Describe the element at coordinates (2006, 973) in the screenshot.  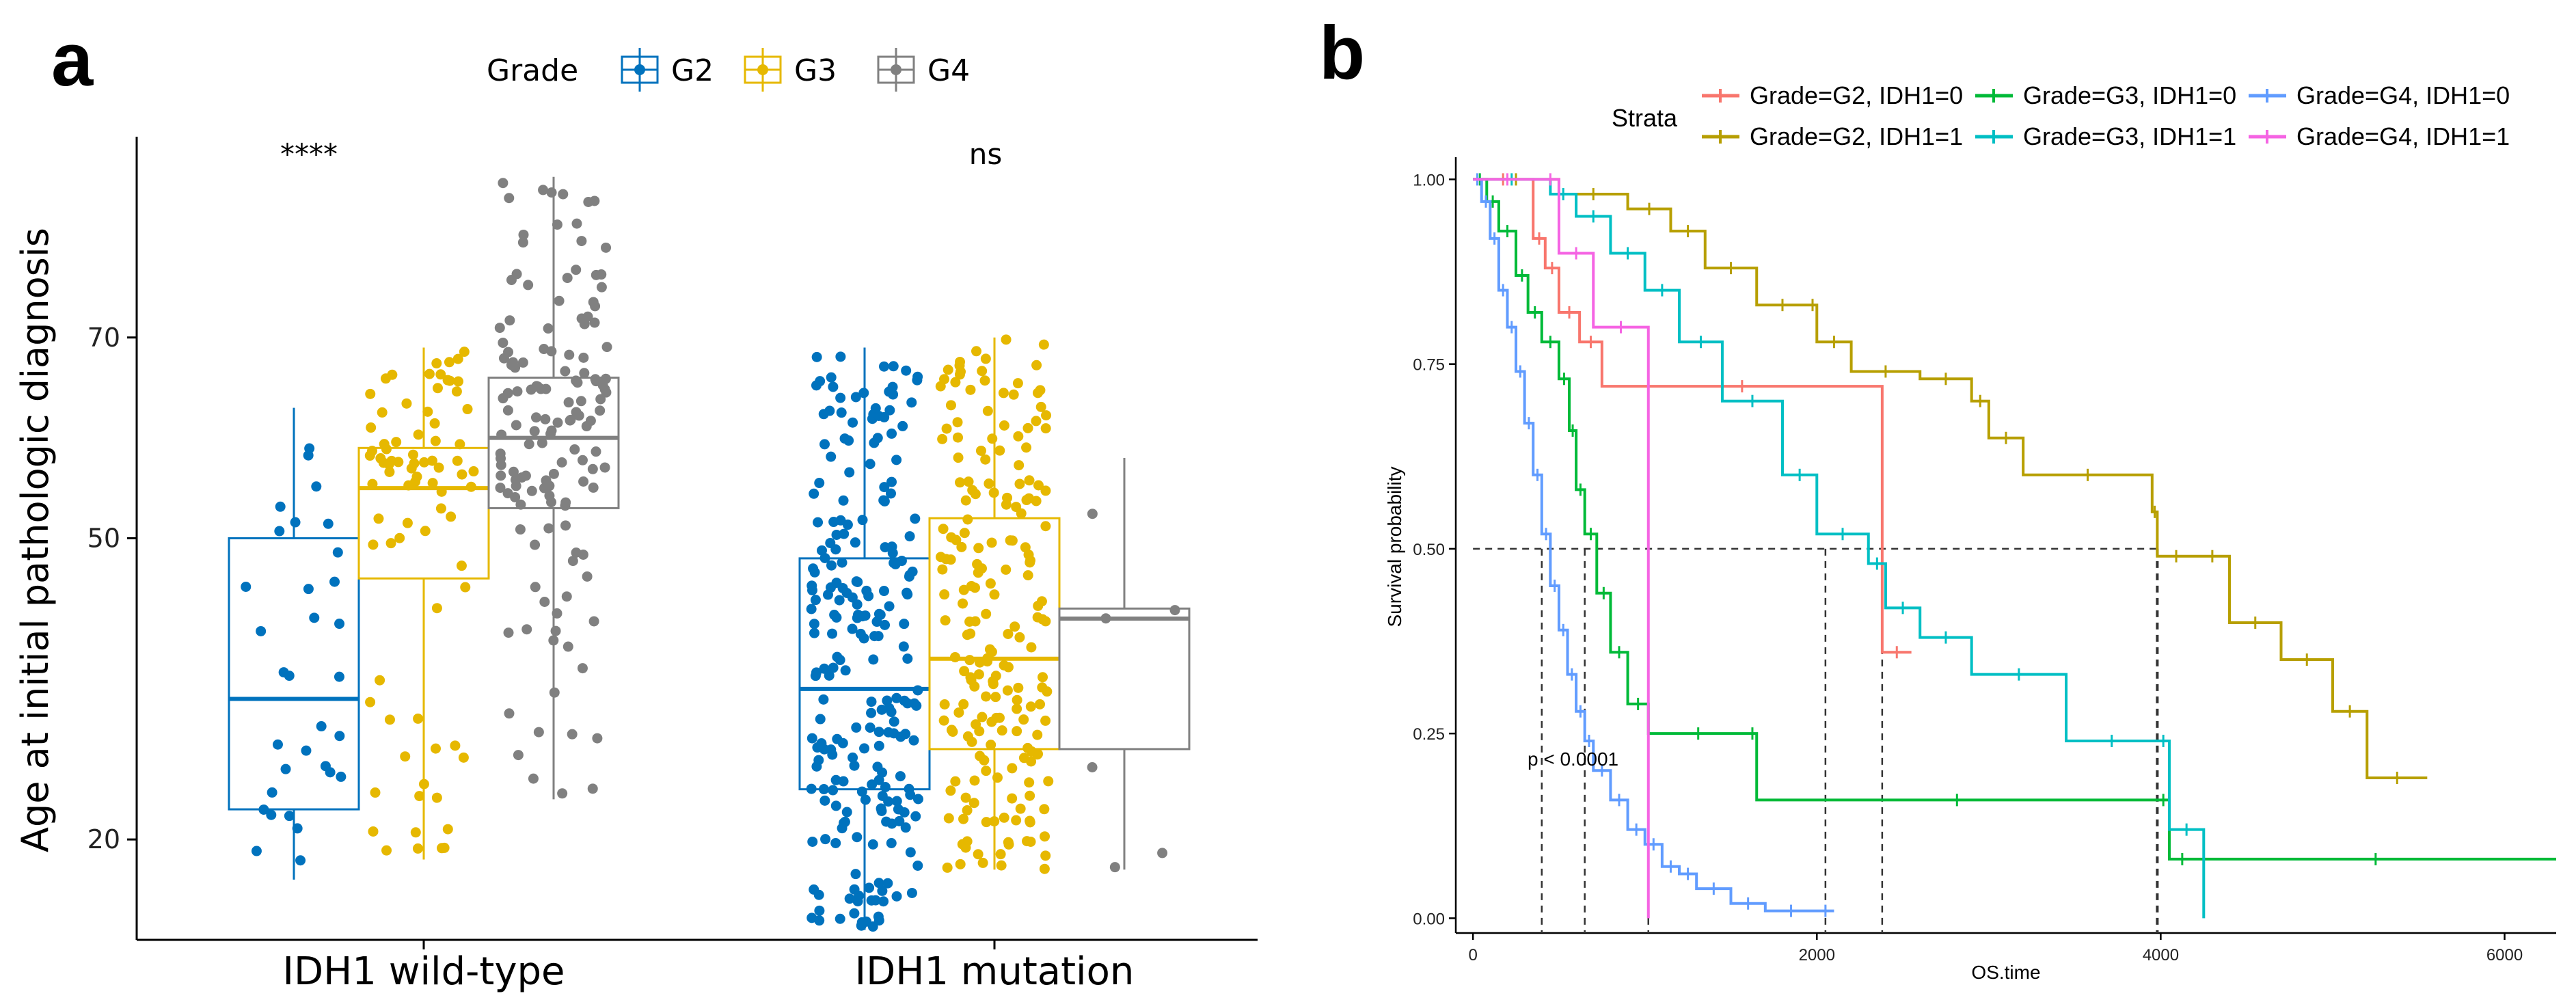
I see `x-axis-title-b: OS.time` at that location.